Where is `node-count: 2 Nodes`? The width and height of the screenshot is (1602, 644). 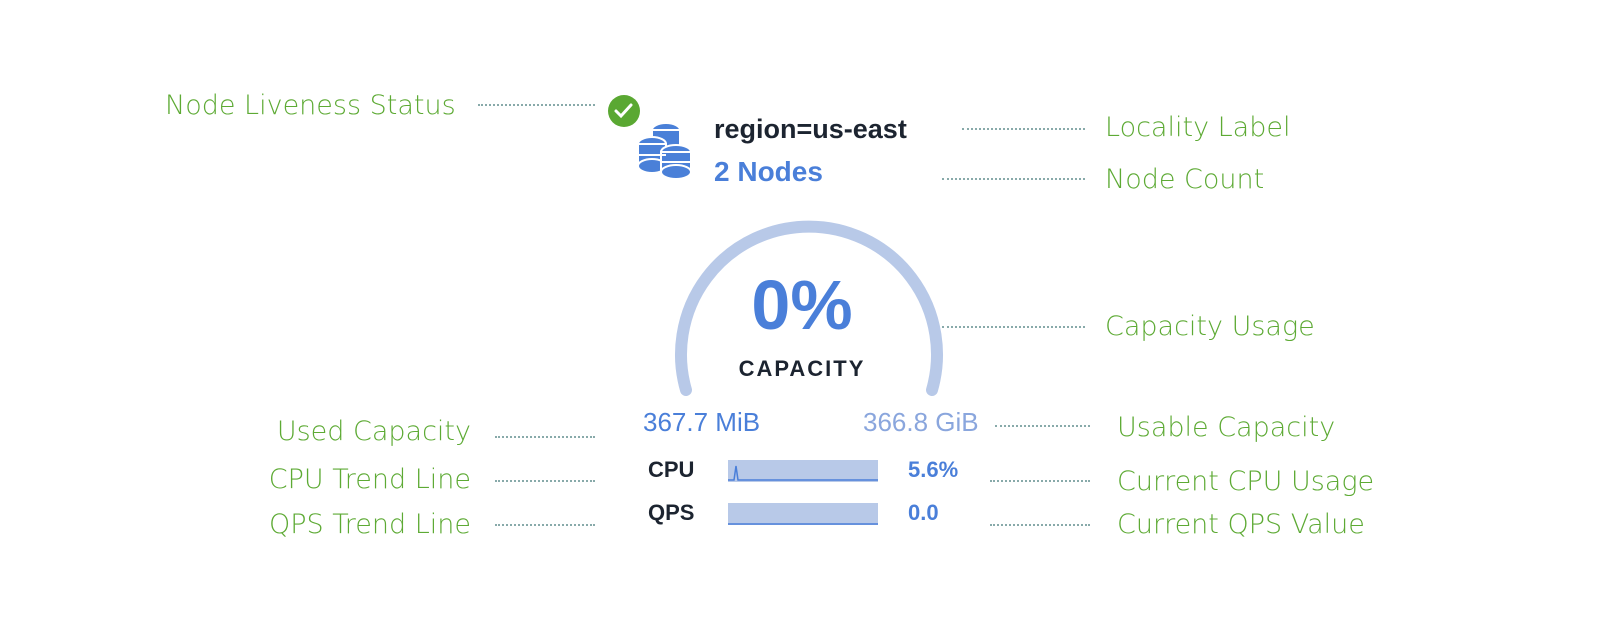 node-count: 2 Nodes is located at coordinates (768, 171).